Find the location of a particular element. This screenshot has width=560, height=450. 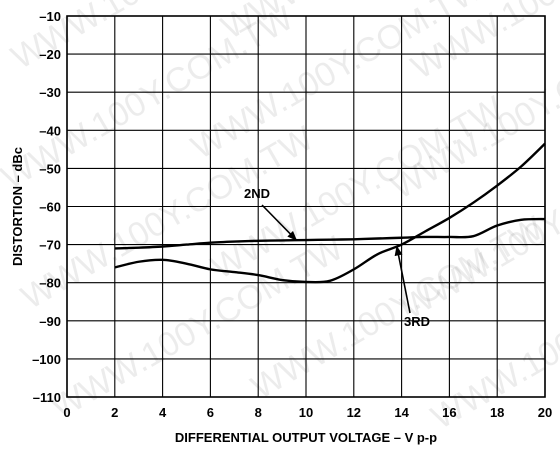

y-tick-label: –70 is located at coordinates (50, 245).